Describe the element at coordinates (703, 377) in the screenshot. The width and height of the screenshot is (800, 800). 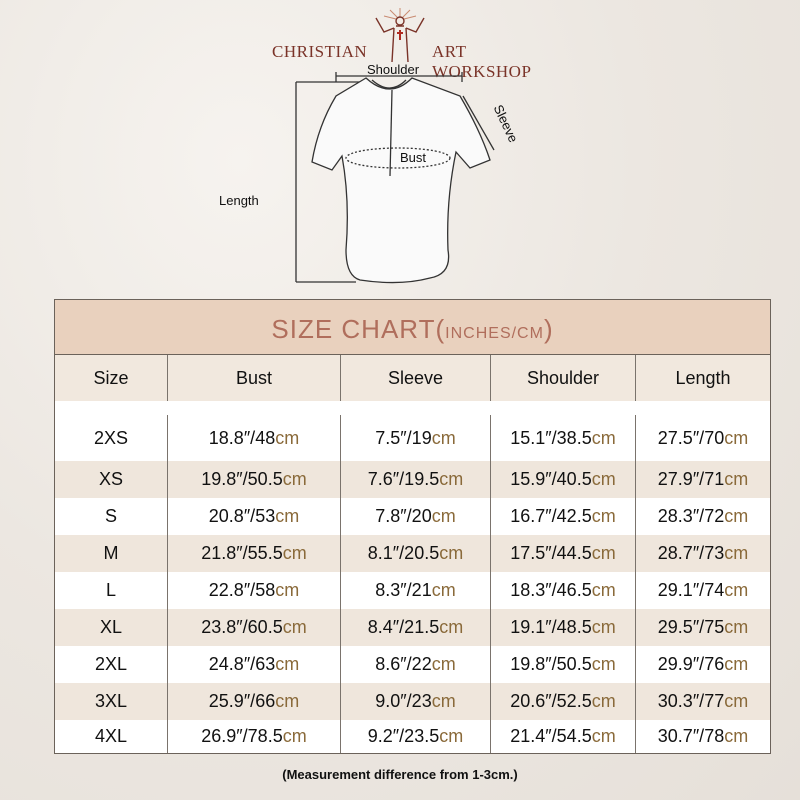
I see `header-length: Length` at that location.